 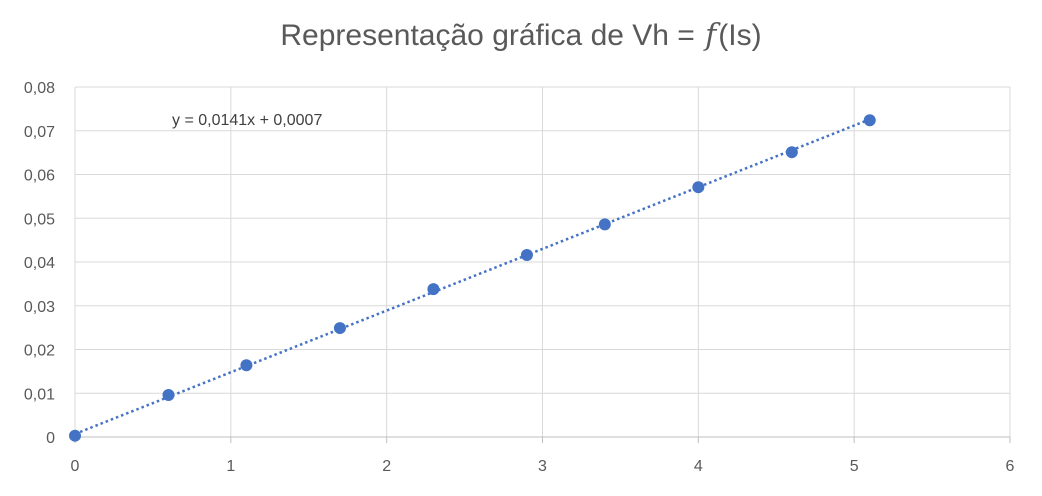 I want to click on y-tick-label: 0,02, so click(x=39, y=351).